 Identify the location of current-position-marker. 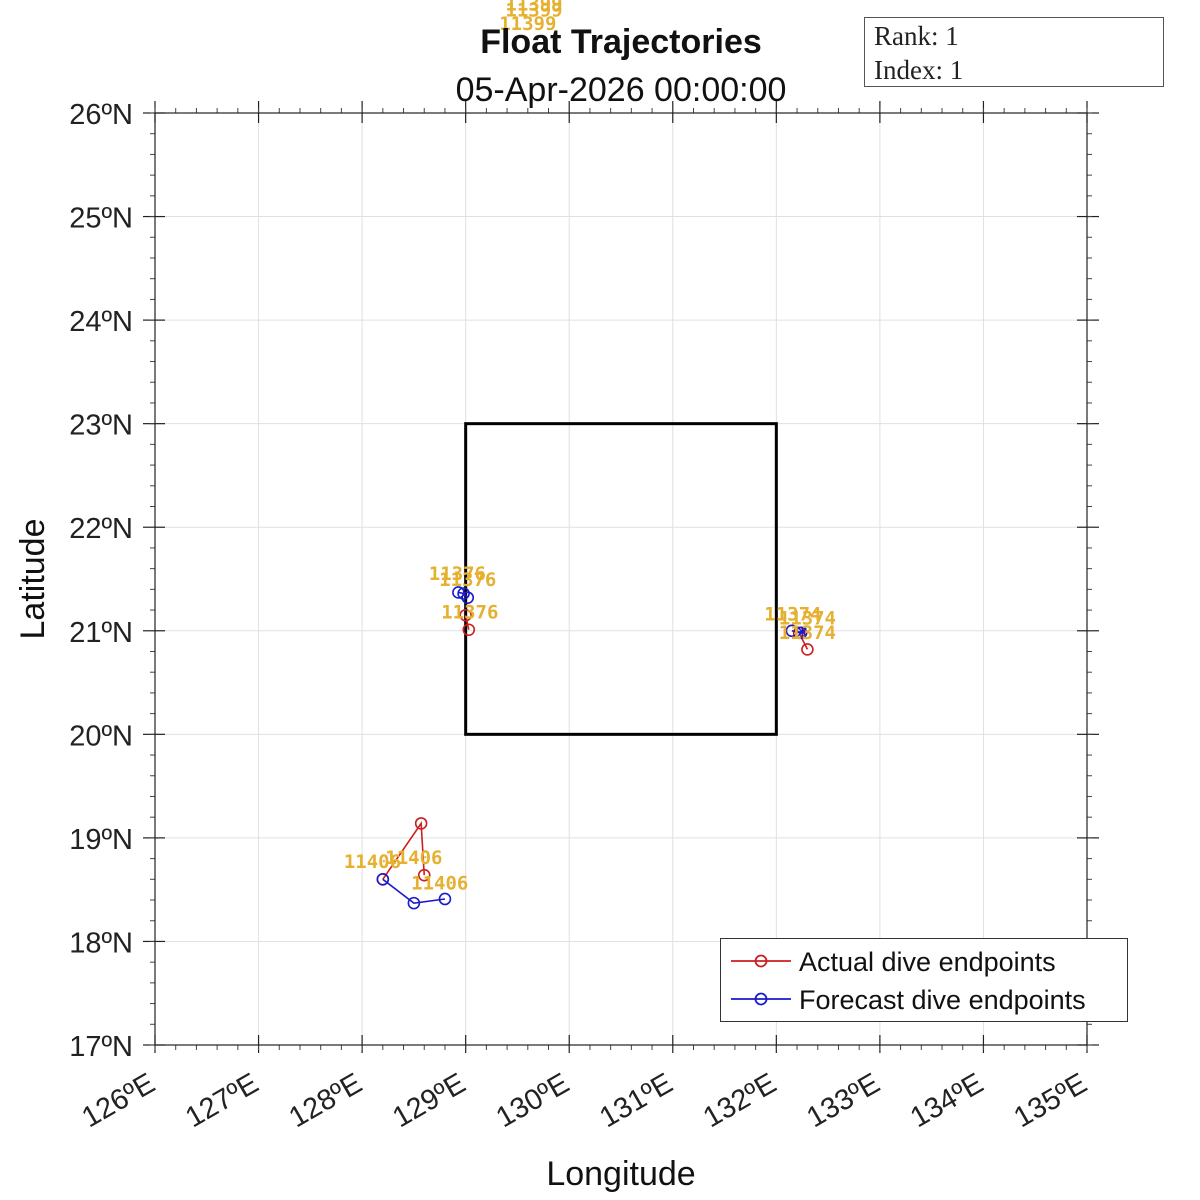
(802, 631).